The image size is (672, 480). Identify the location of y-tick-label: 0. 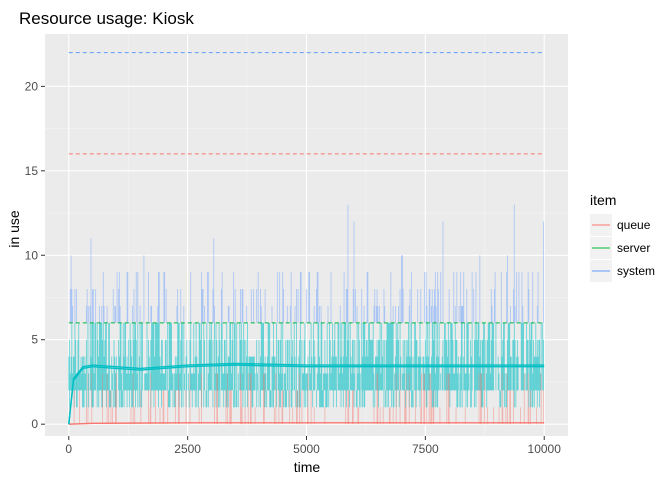
(34, 424).